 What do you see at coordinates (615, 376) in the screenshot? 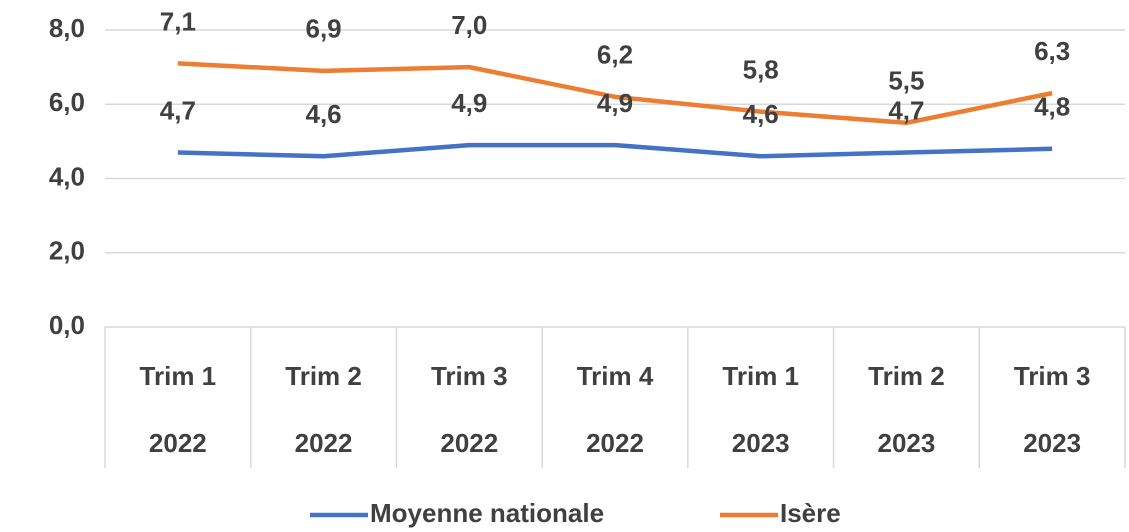
I see `x-tick-label: Trim 4` at bounding box center [615, 376].